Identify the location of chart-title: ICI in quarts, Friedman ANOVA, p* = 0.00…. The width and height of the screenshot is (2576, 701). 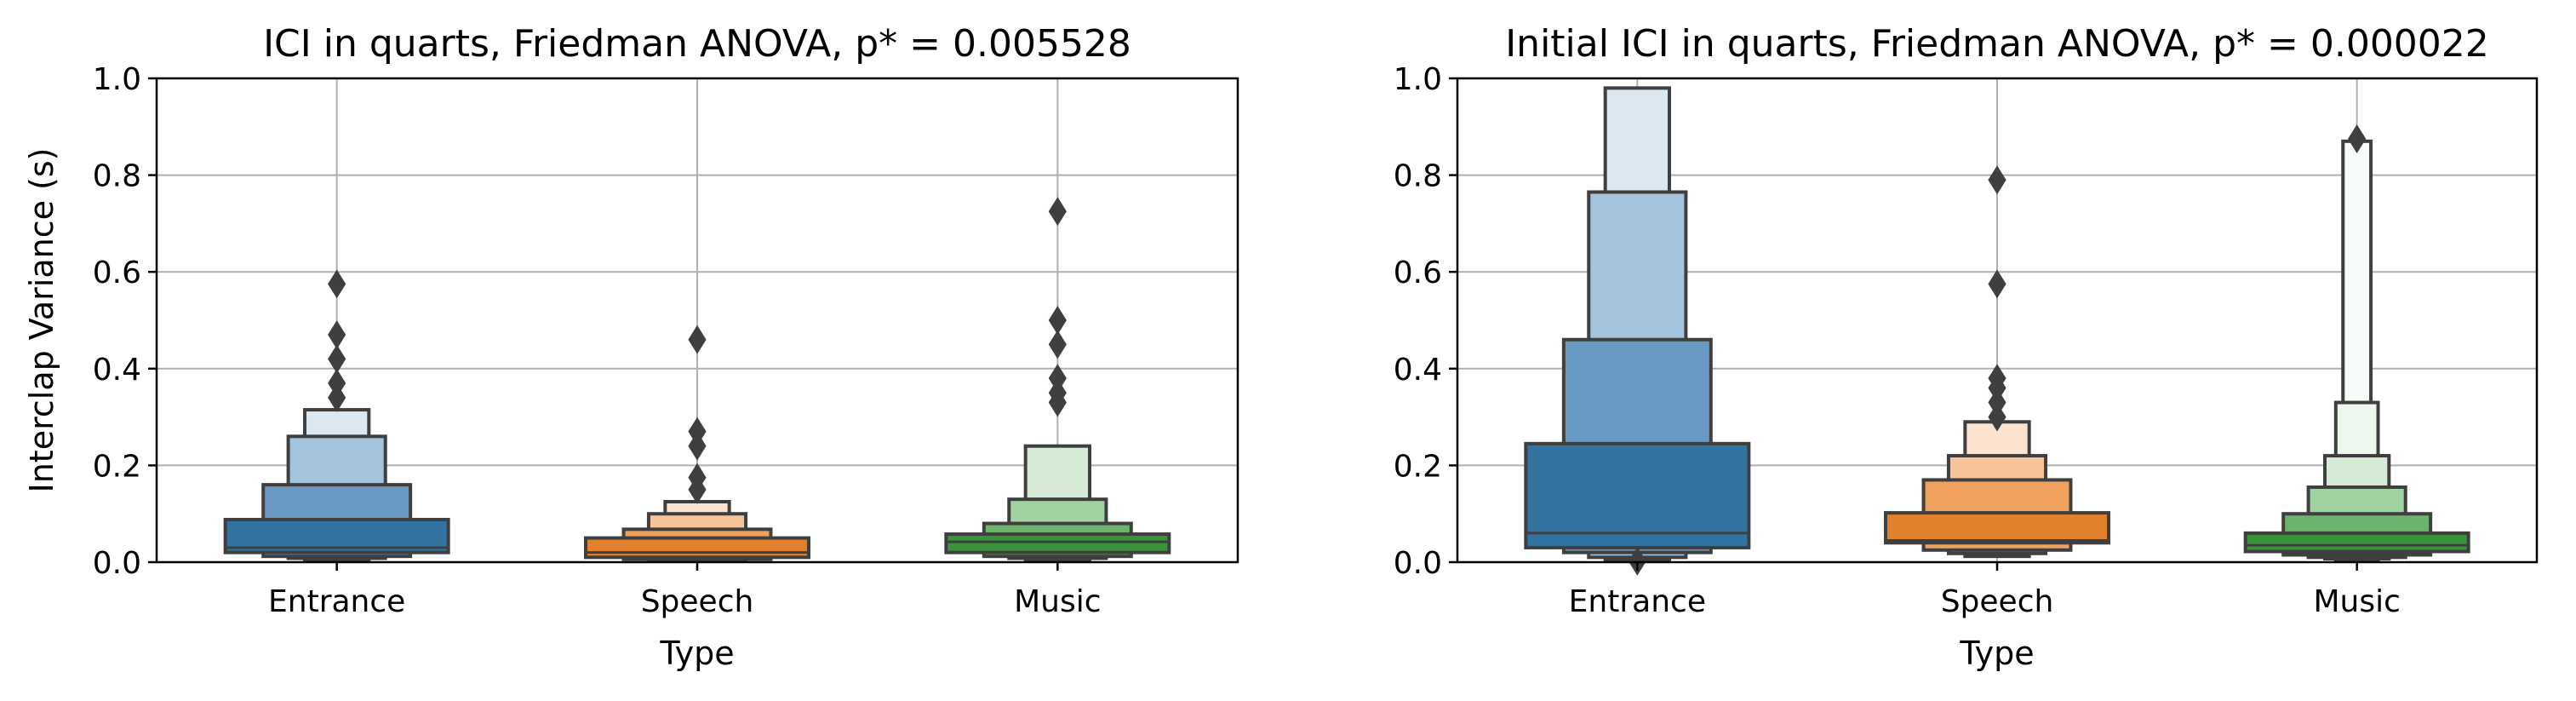
(697, 44).